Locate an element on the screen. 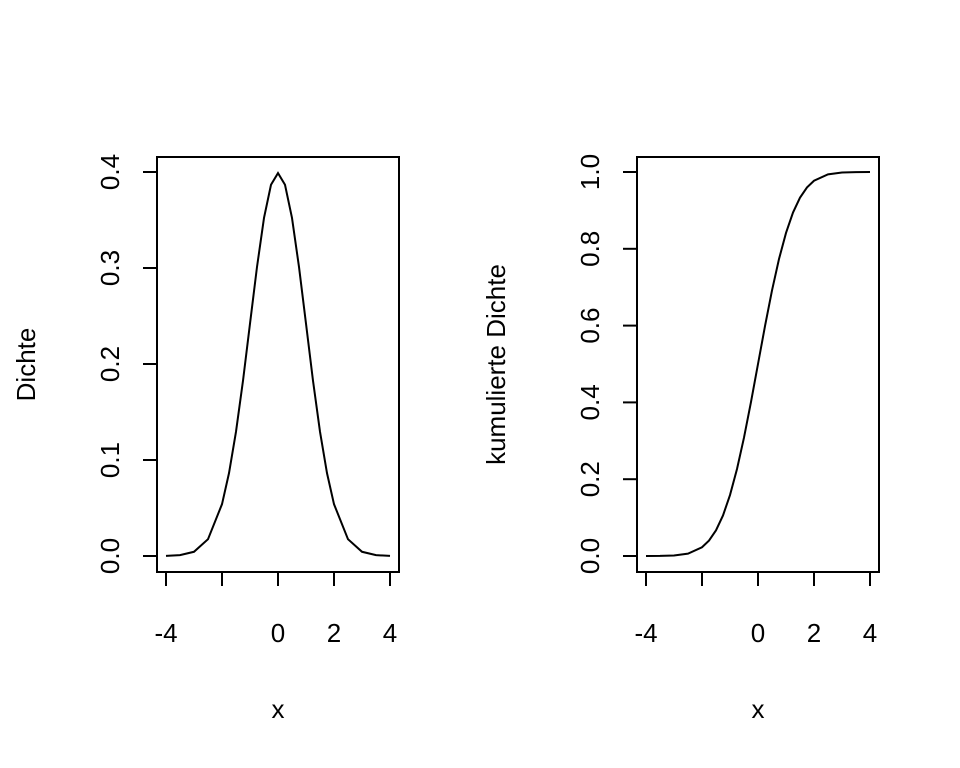 This screenshot has width=960, height=768. y-axis-title: Dichte is located at coordinates (26, 365).